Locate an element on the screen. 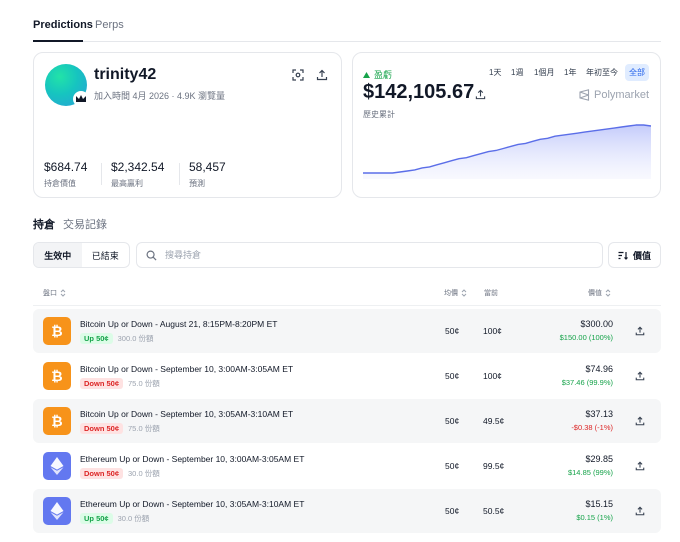  stat-predictions: 58,457 預測 is located at coordinates (207, 174).